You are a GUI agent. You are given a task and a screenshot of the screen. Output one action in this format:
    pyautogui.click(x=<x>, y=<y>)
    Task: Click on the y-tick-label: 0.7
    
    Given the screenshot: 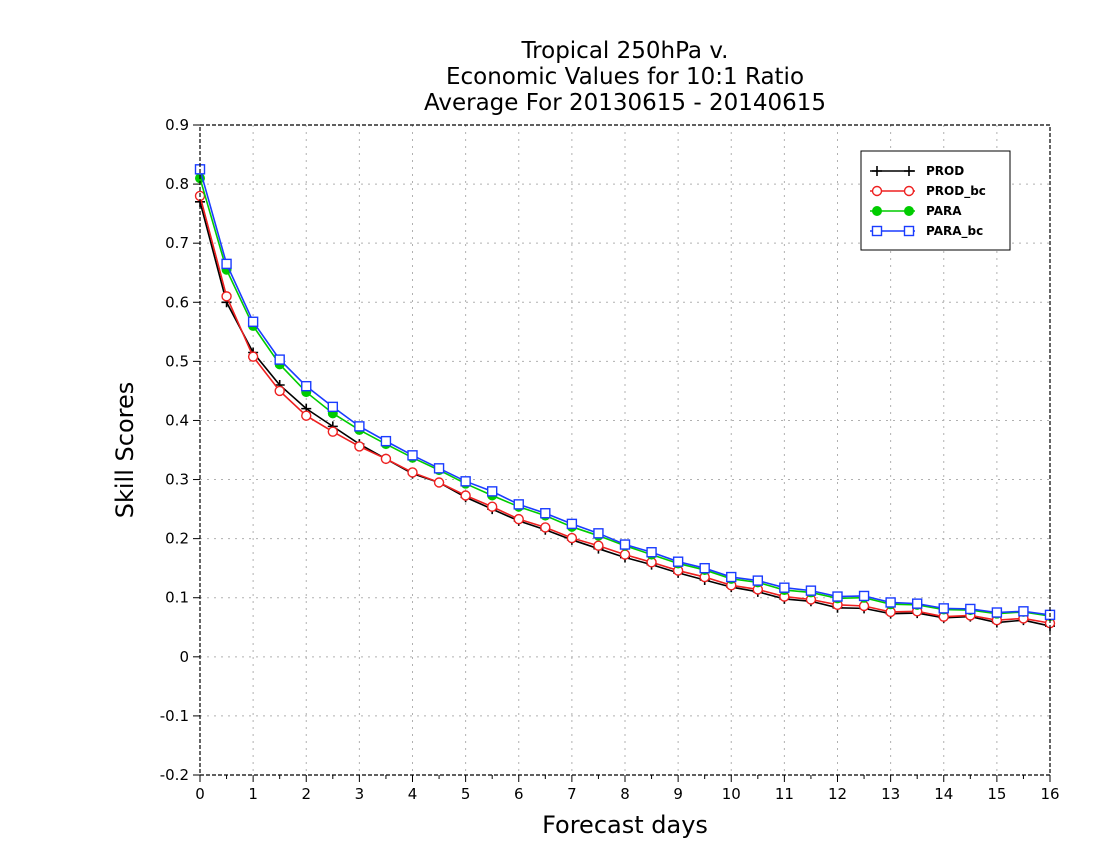 What is the action you would take?
    pyautogui.click(x=177, y=243)
    